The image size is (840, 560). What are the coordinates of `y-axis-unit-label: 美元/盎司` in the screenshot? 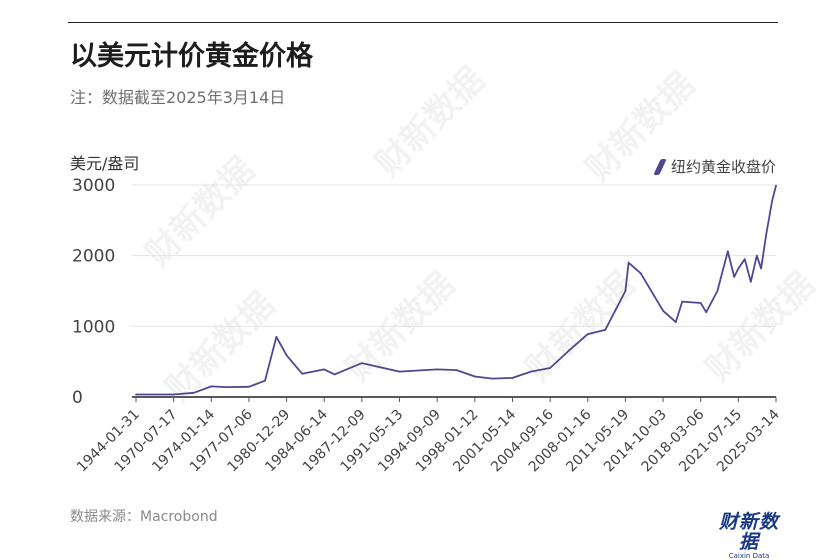 It's located at (105, 163).